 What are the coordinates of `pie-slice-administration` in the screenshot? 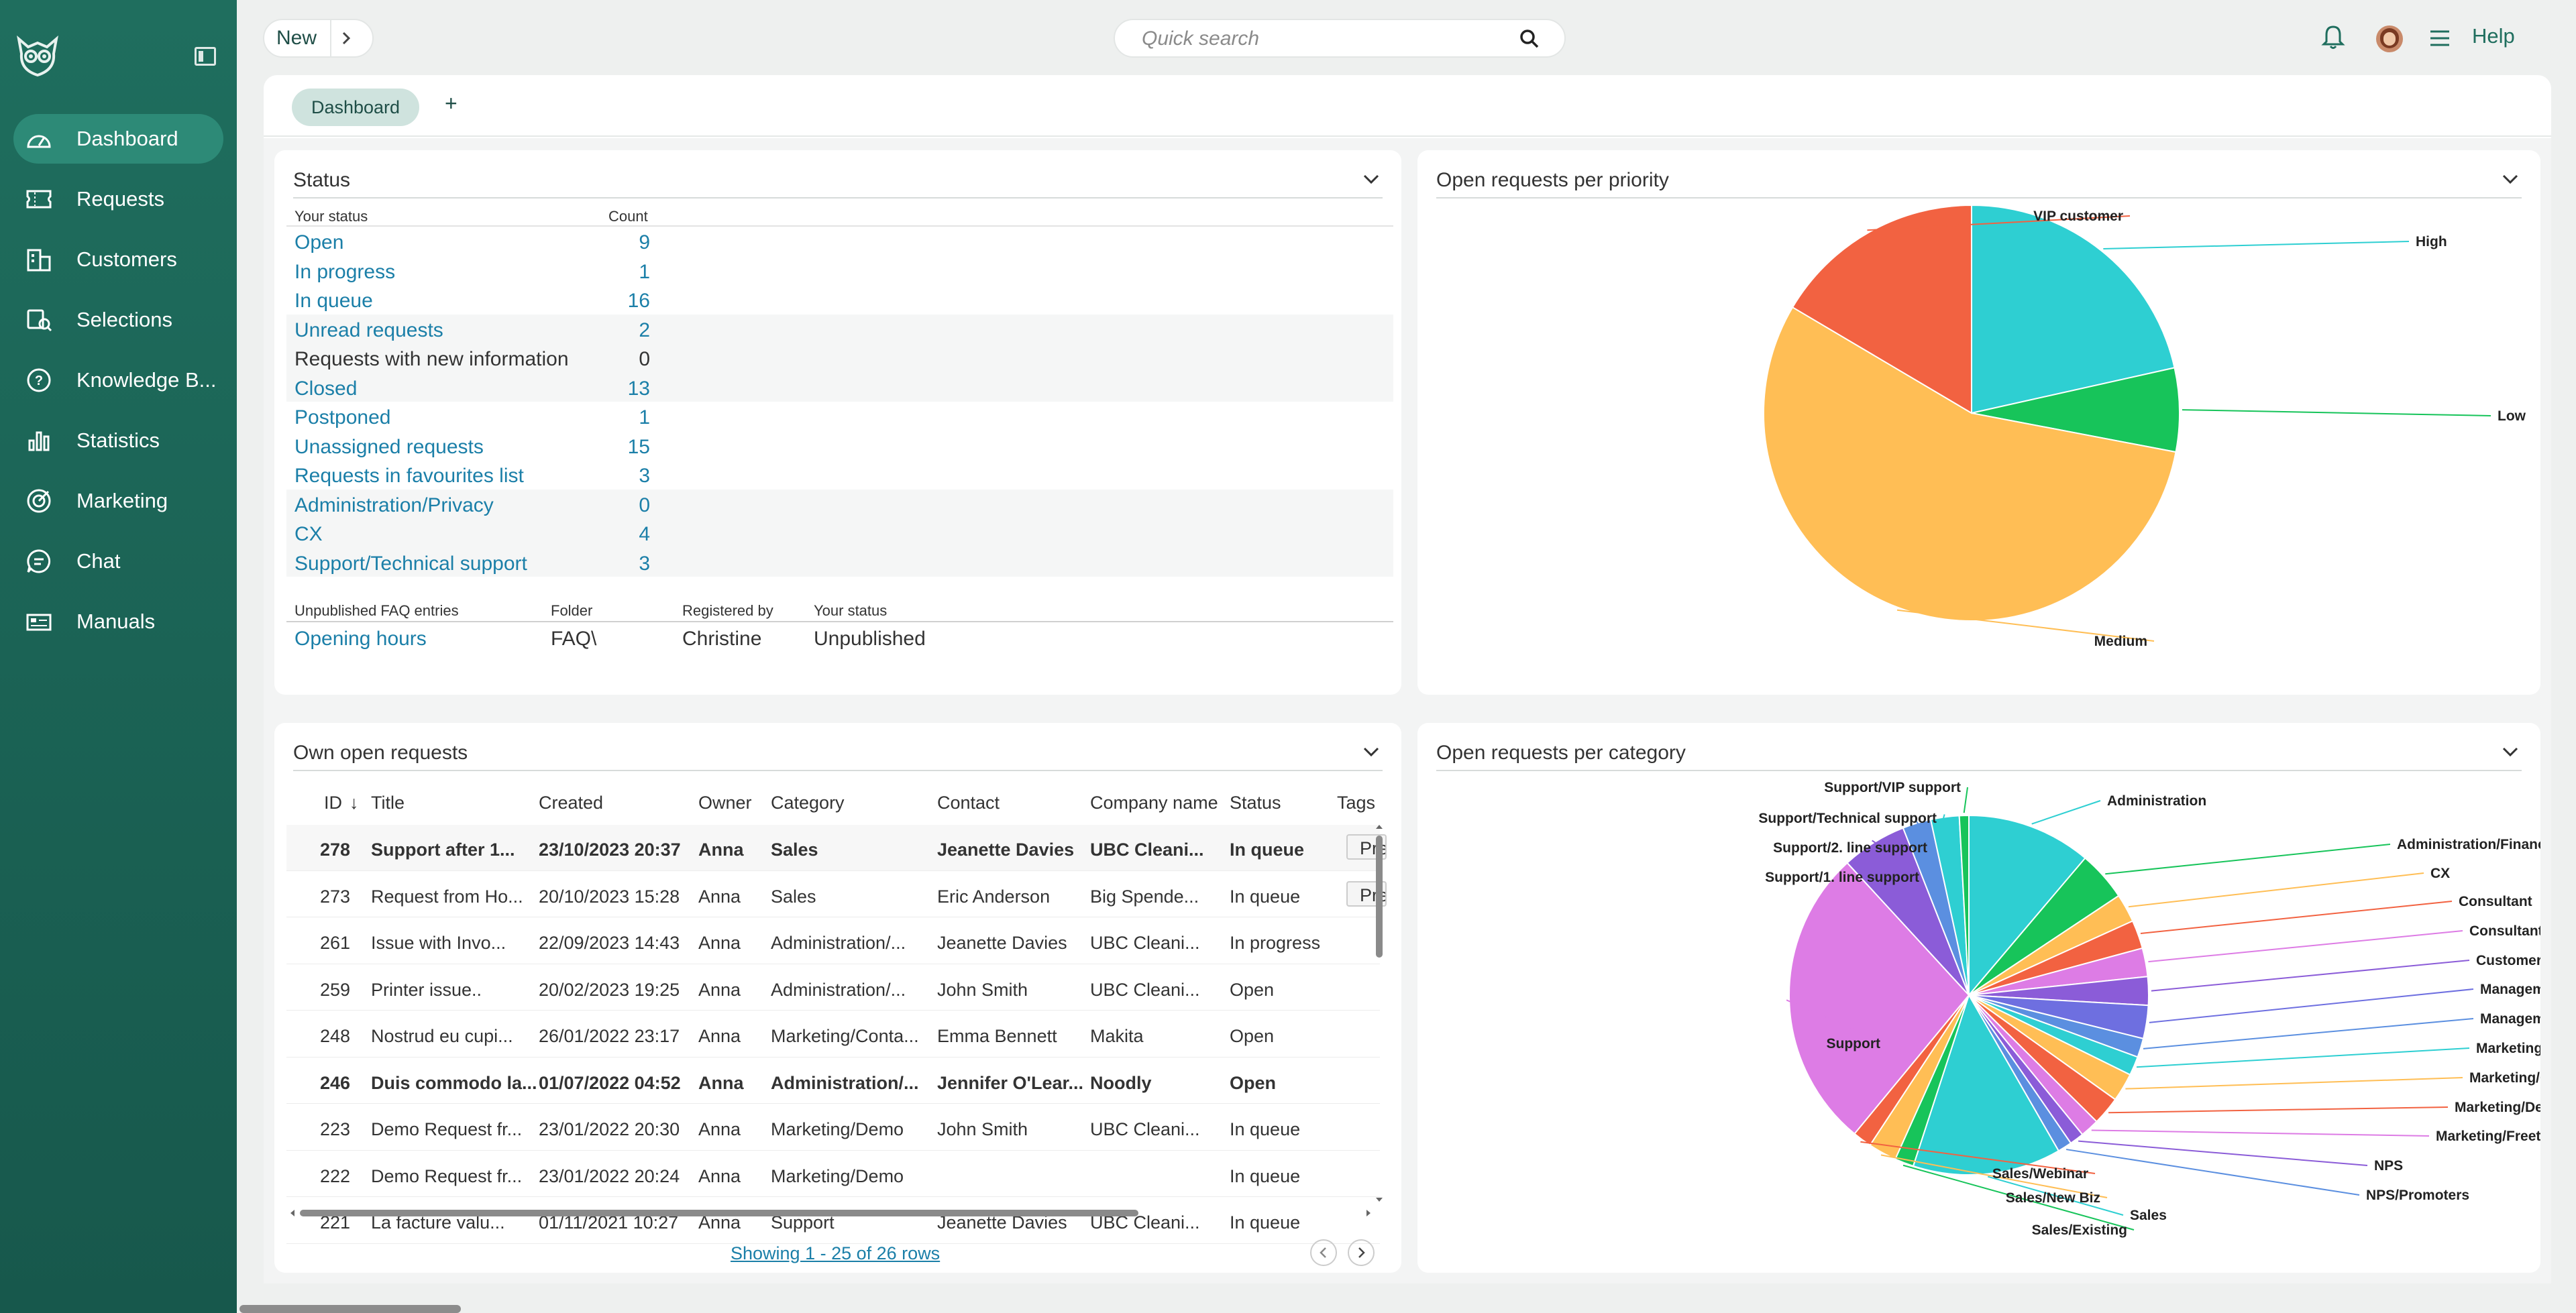 It's located at (2027, 905).